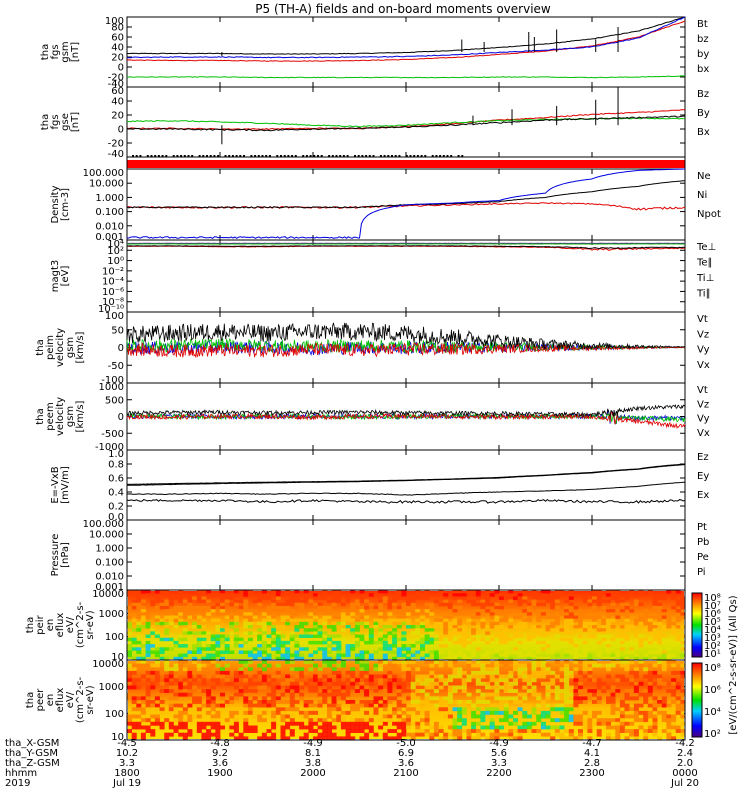 Image resolution: width=750 pixels, height=804 pixels. Describe the element at coordinates (126, 783) in the screenshot. I see `date-start-label: Jul 19` at that location.